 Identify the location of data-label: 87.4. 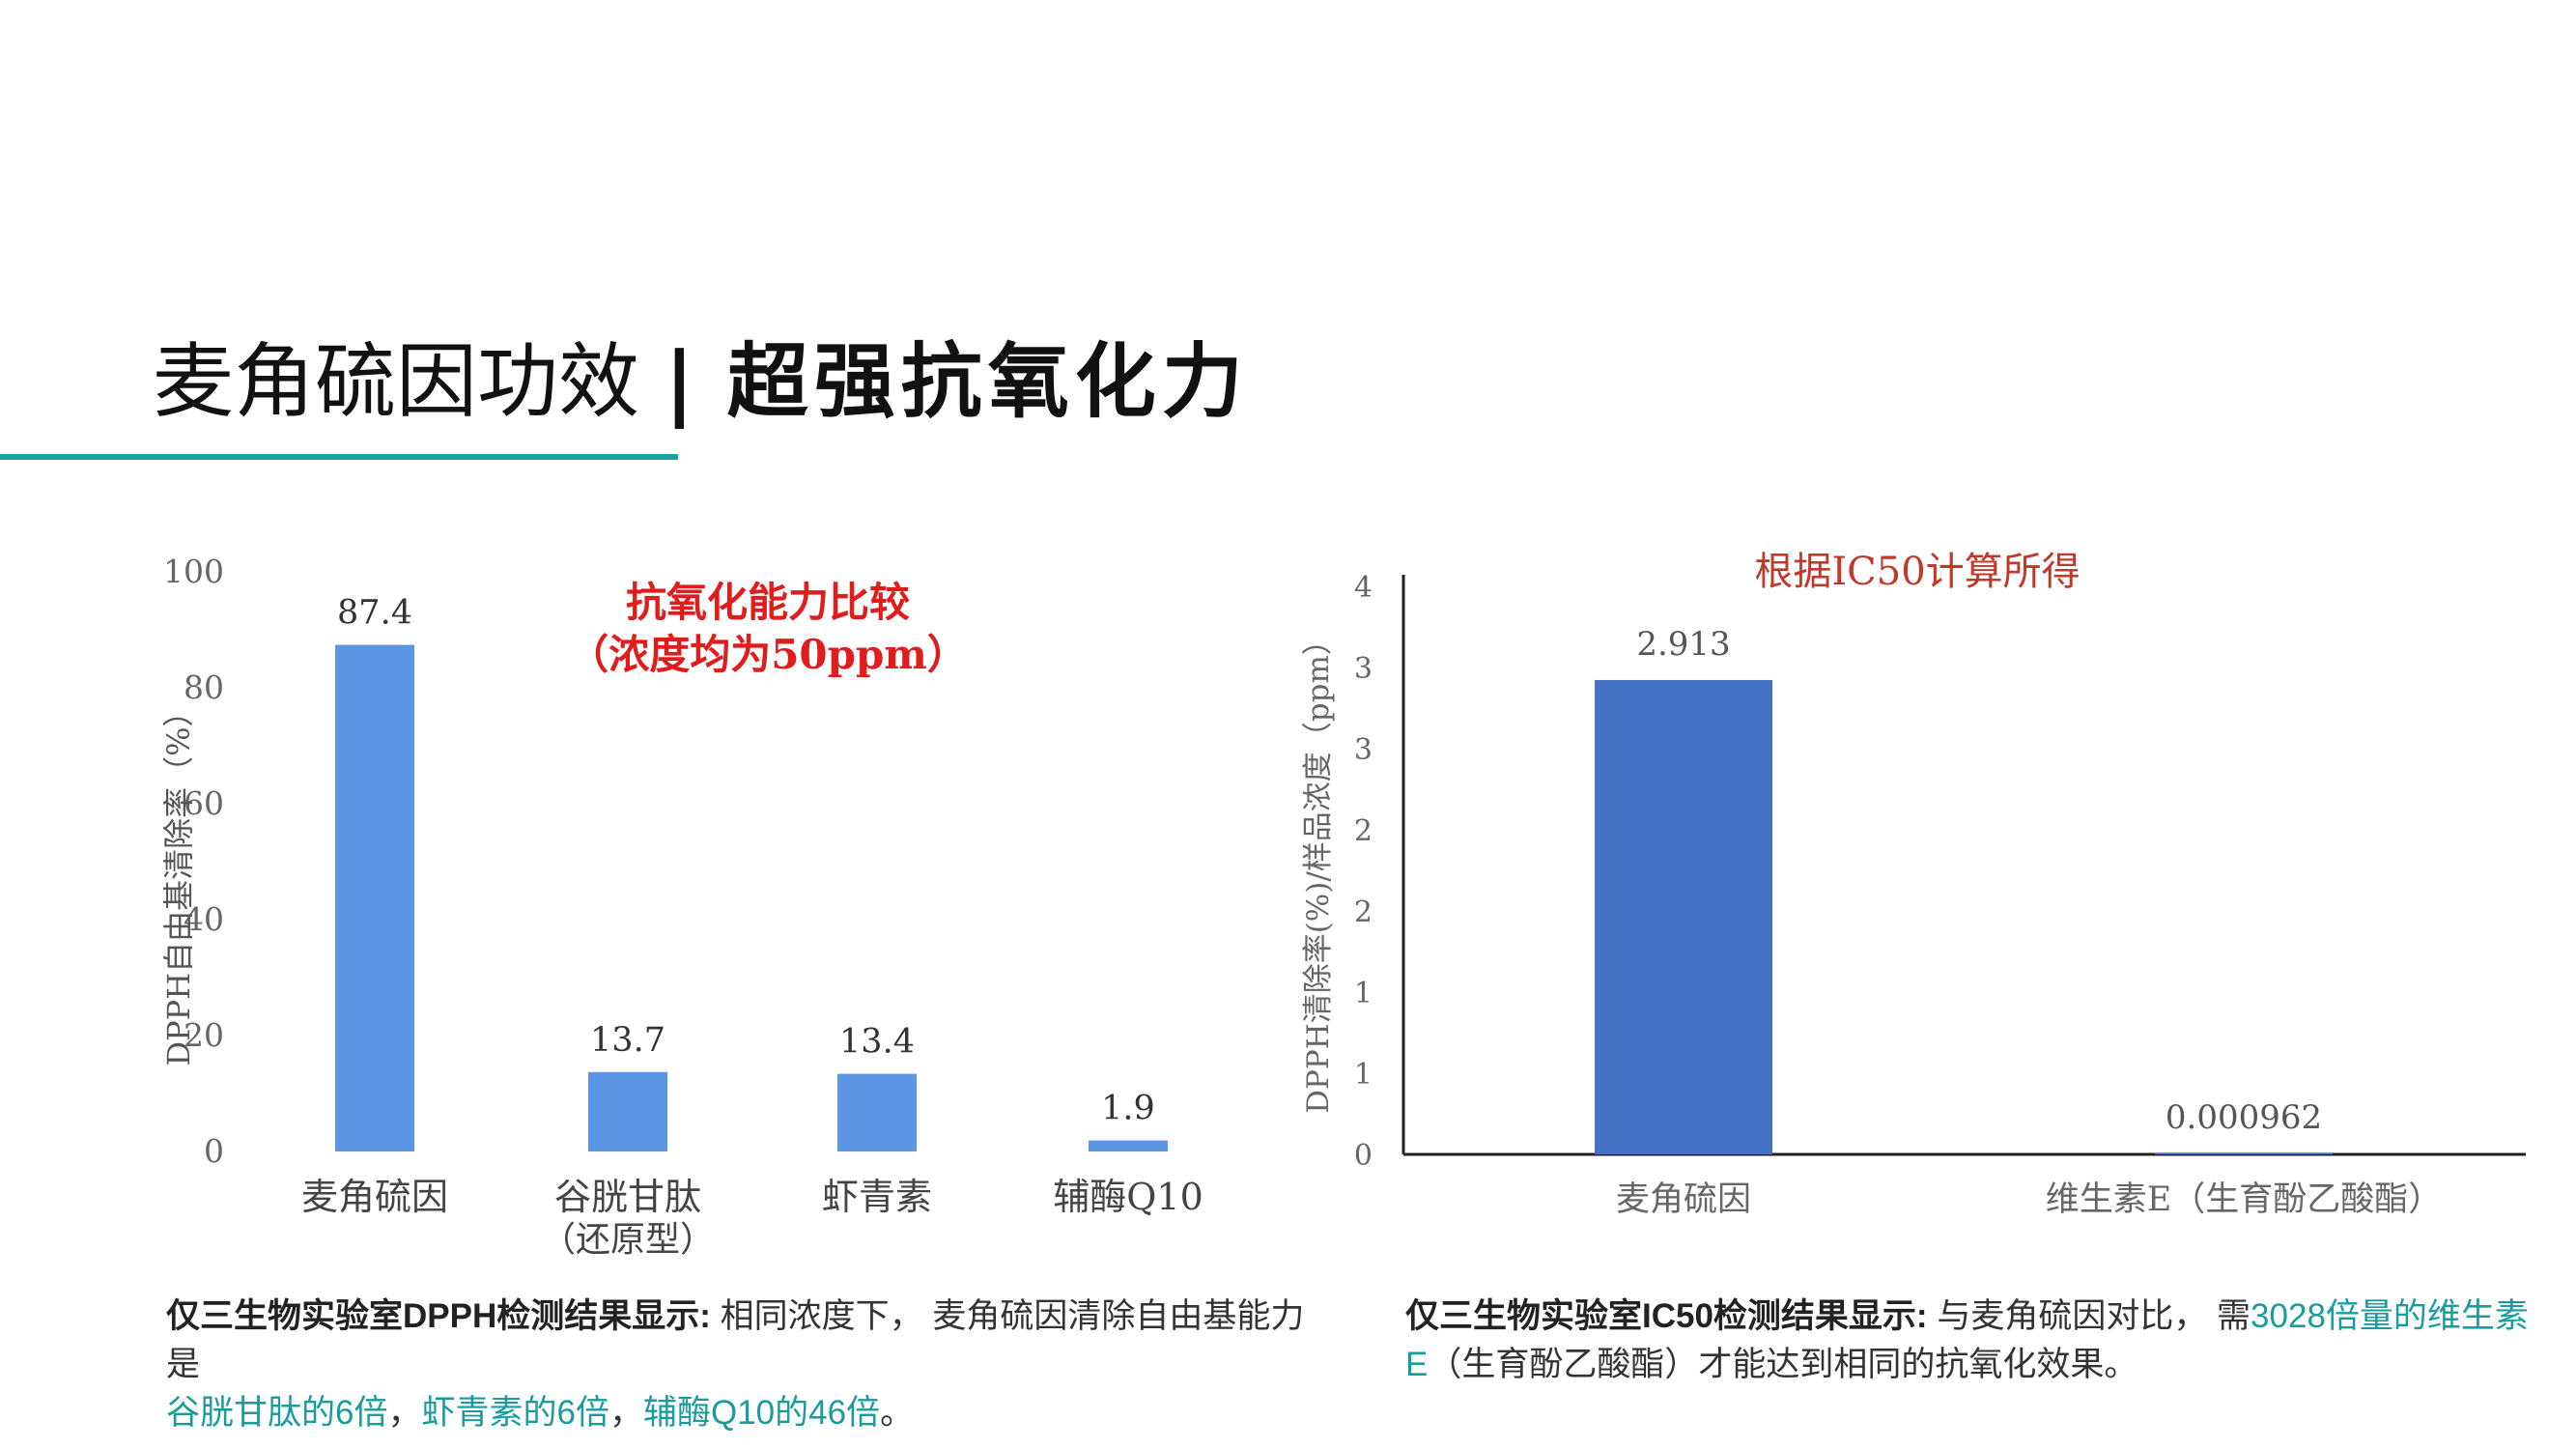
(374, 613).